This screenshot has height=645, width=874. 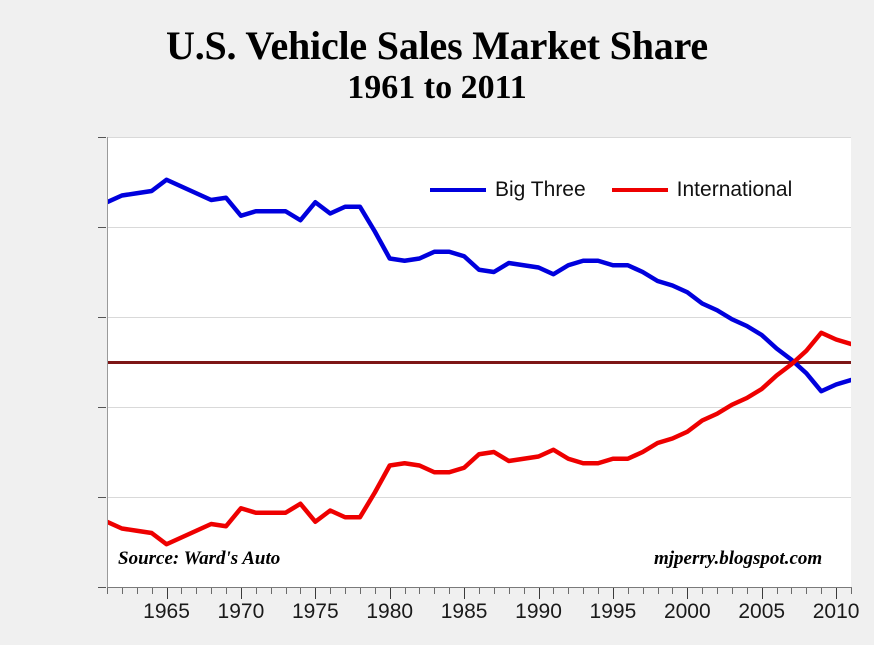 What do you see at coordinates (822, 591) in the screenshot?
I see `x-tick-mark-2009` at bounding box center [822, 591].